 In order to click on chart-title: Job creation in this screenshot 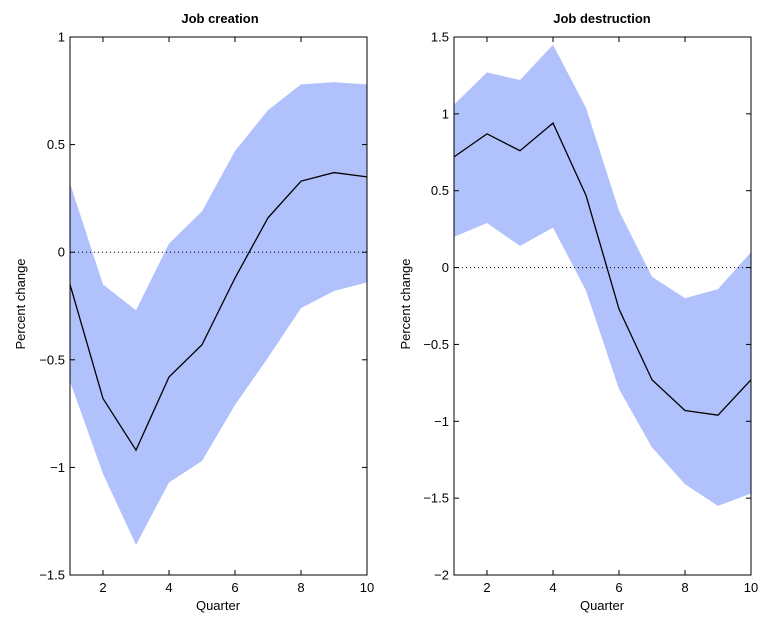, I will do `click(219, 18)`.